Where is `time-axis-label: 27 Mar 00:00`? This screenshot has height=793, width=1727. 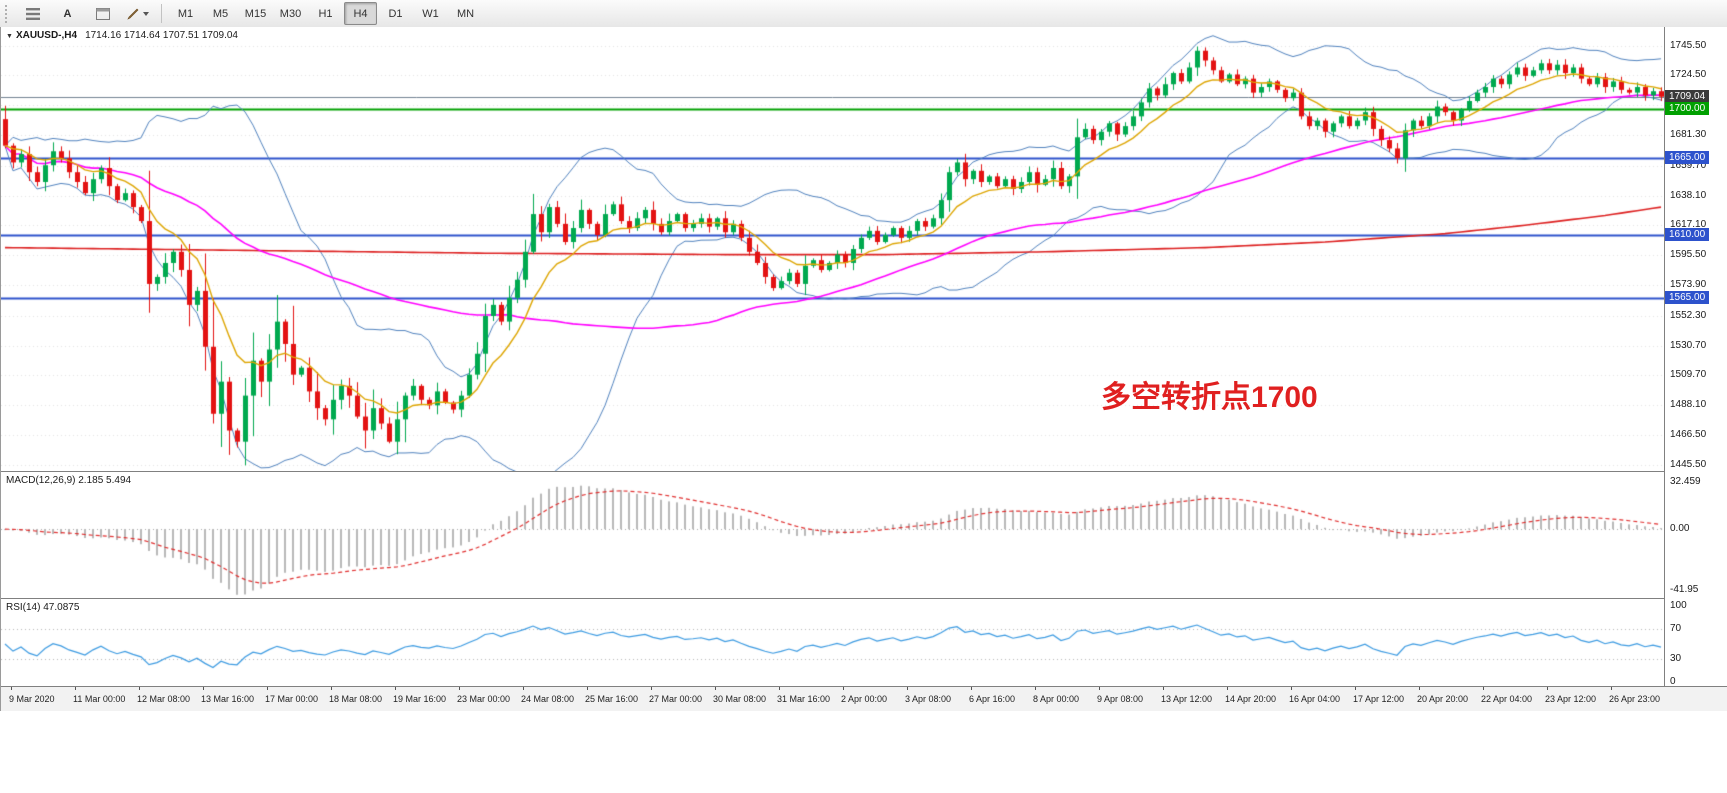
time-axis-label: 27 Mar 00:00 is located at coordinates (676, 699).